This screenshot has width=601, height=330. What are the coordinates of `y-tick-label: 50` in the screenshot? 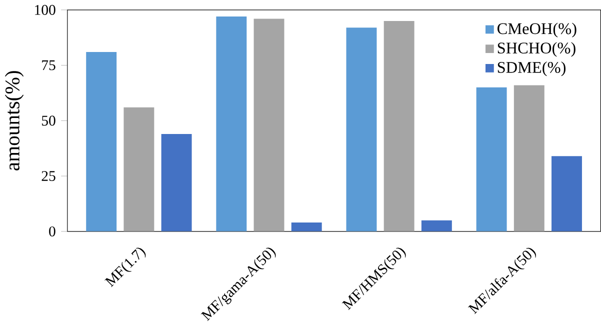 It's located at (49, 120).